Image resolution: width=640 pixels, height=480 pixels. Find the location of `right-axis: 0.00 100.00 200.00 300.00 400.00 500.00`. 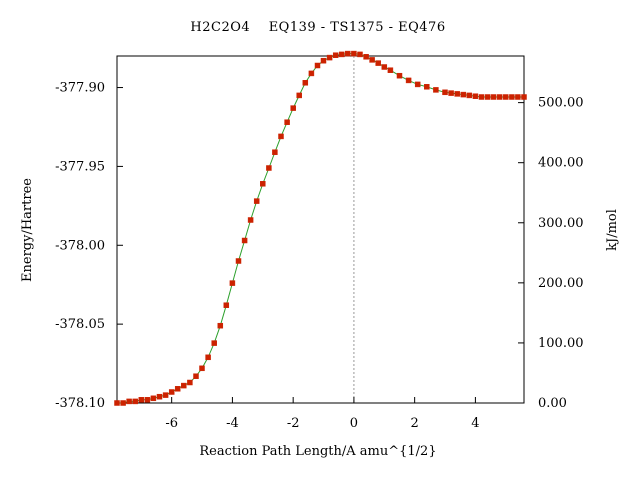

right-axis: 0.00 100.00 200.00 300.00 400.00 500.00 is located at coordinates (551, 253).